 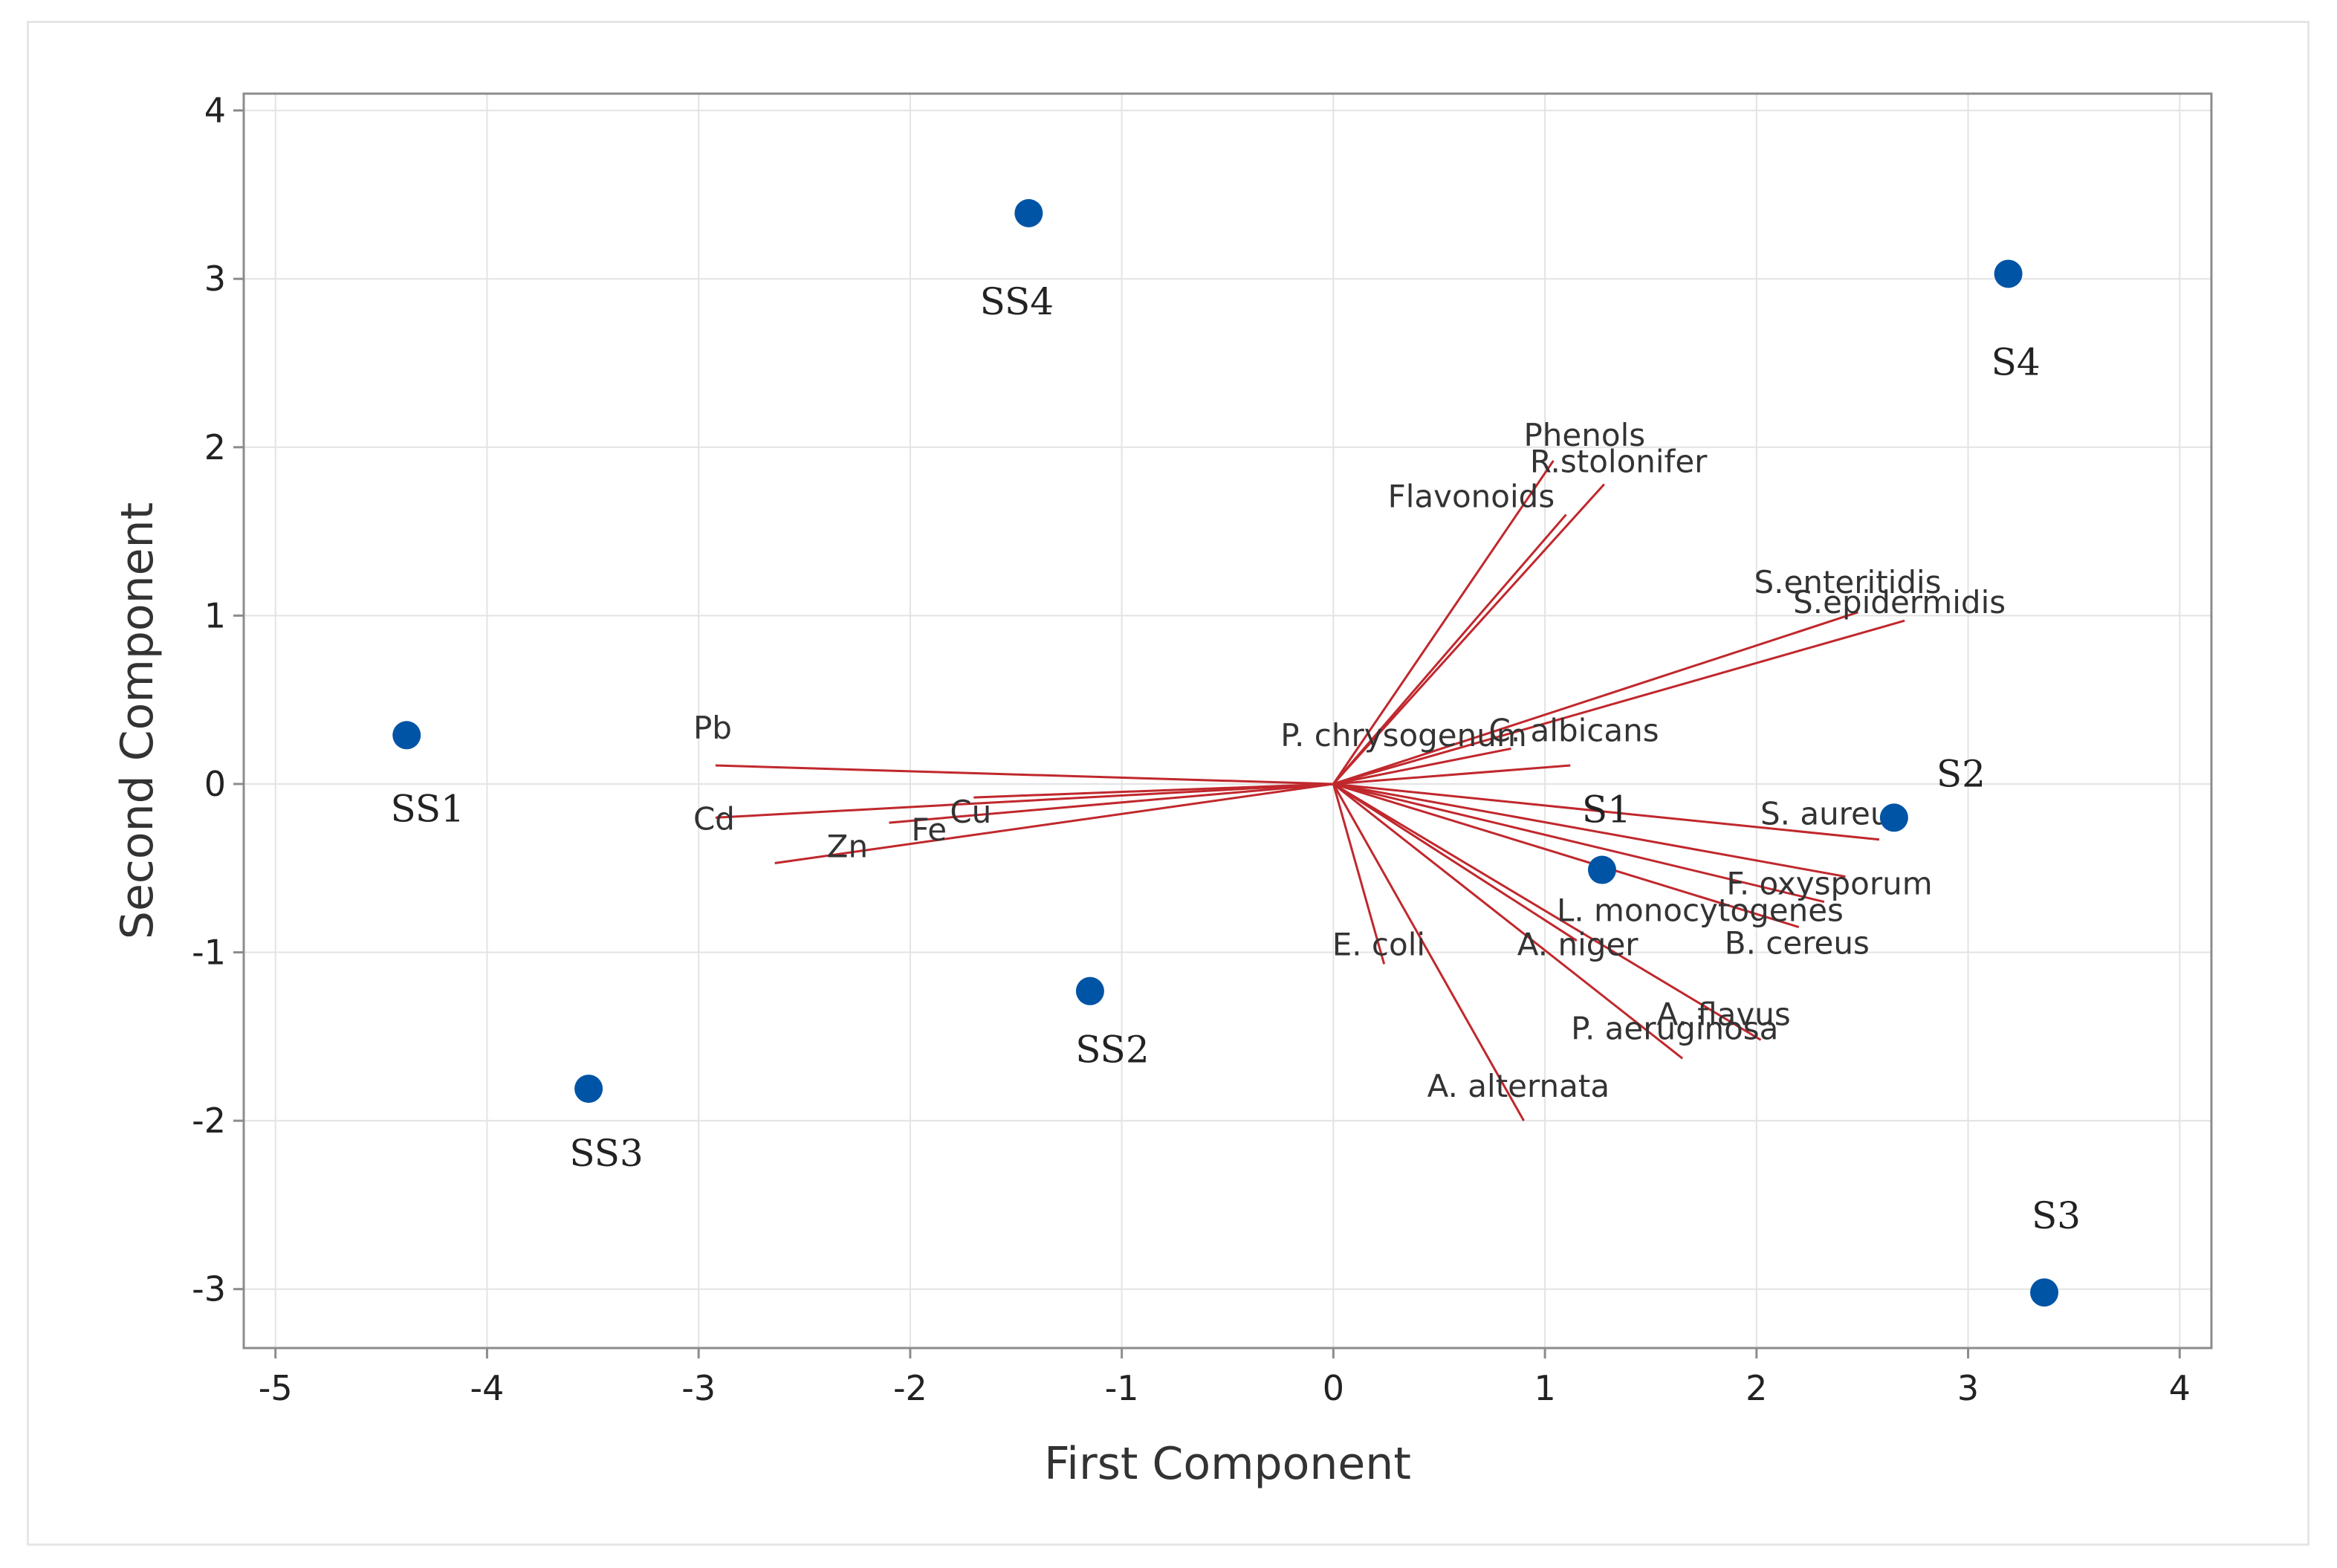 I want to click on loading-label: B. cereus, so click(x=1797, y=943).